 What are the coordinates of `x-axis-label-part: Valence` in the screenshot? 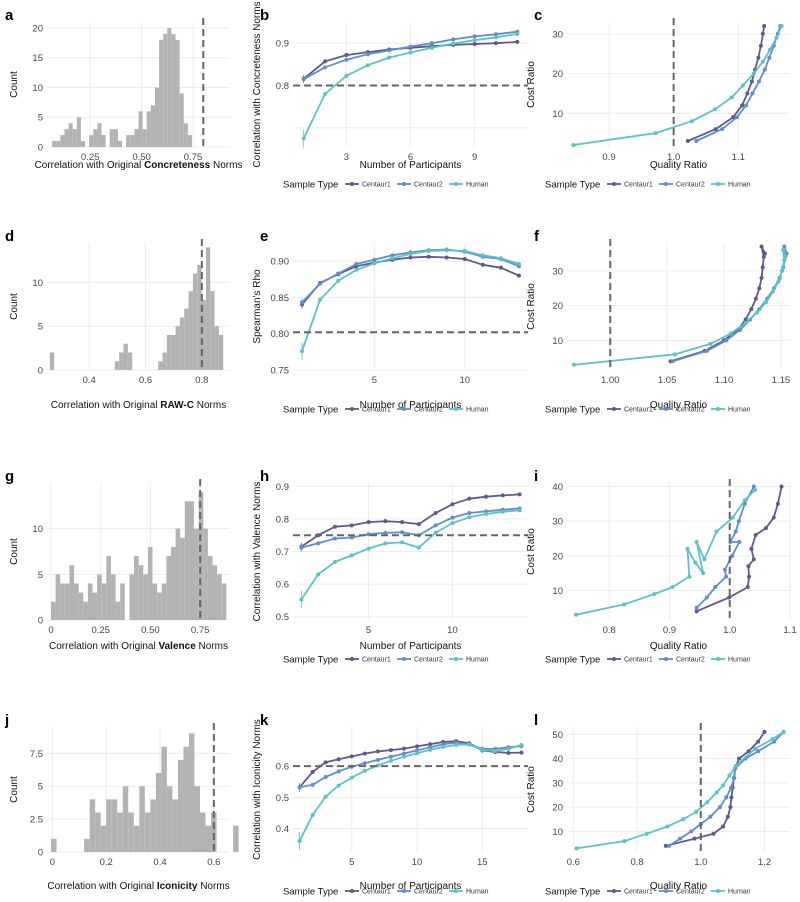 It's located at (178, 646).